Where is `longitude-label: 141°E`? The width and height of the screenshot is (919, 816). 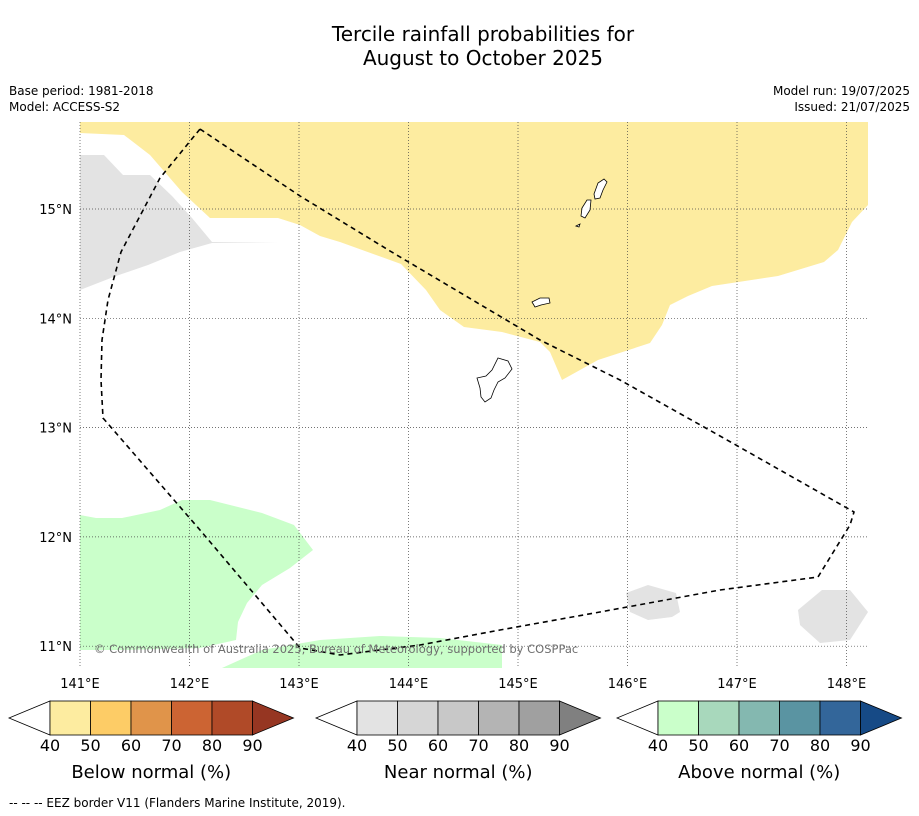
longitude-label: 141°E is located at coordinates (80, 684).